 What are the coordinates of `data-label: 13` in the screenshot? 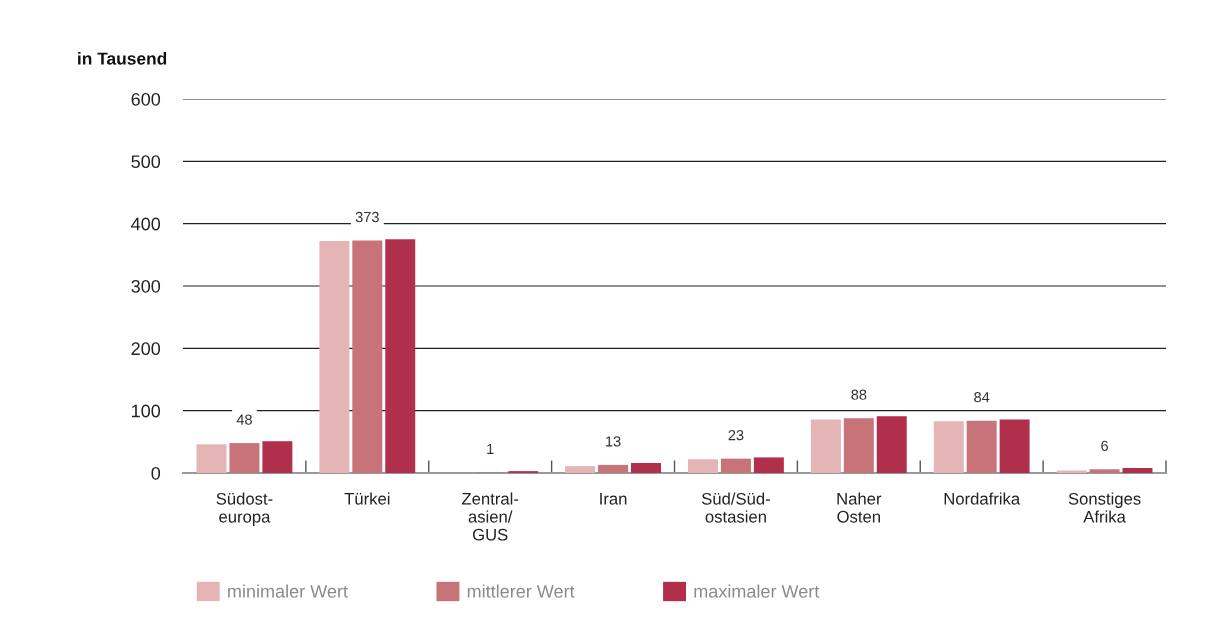 It's located at (613, 441).